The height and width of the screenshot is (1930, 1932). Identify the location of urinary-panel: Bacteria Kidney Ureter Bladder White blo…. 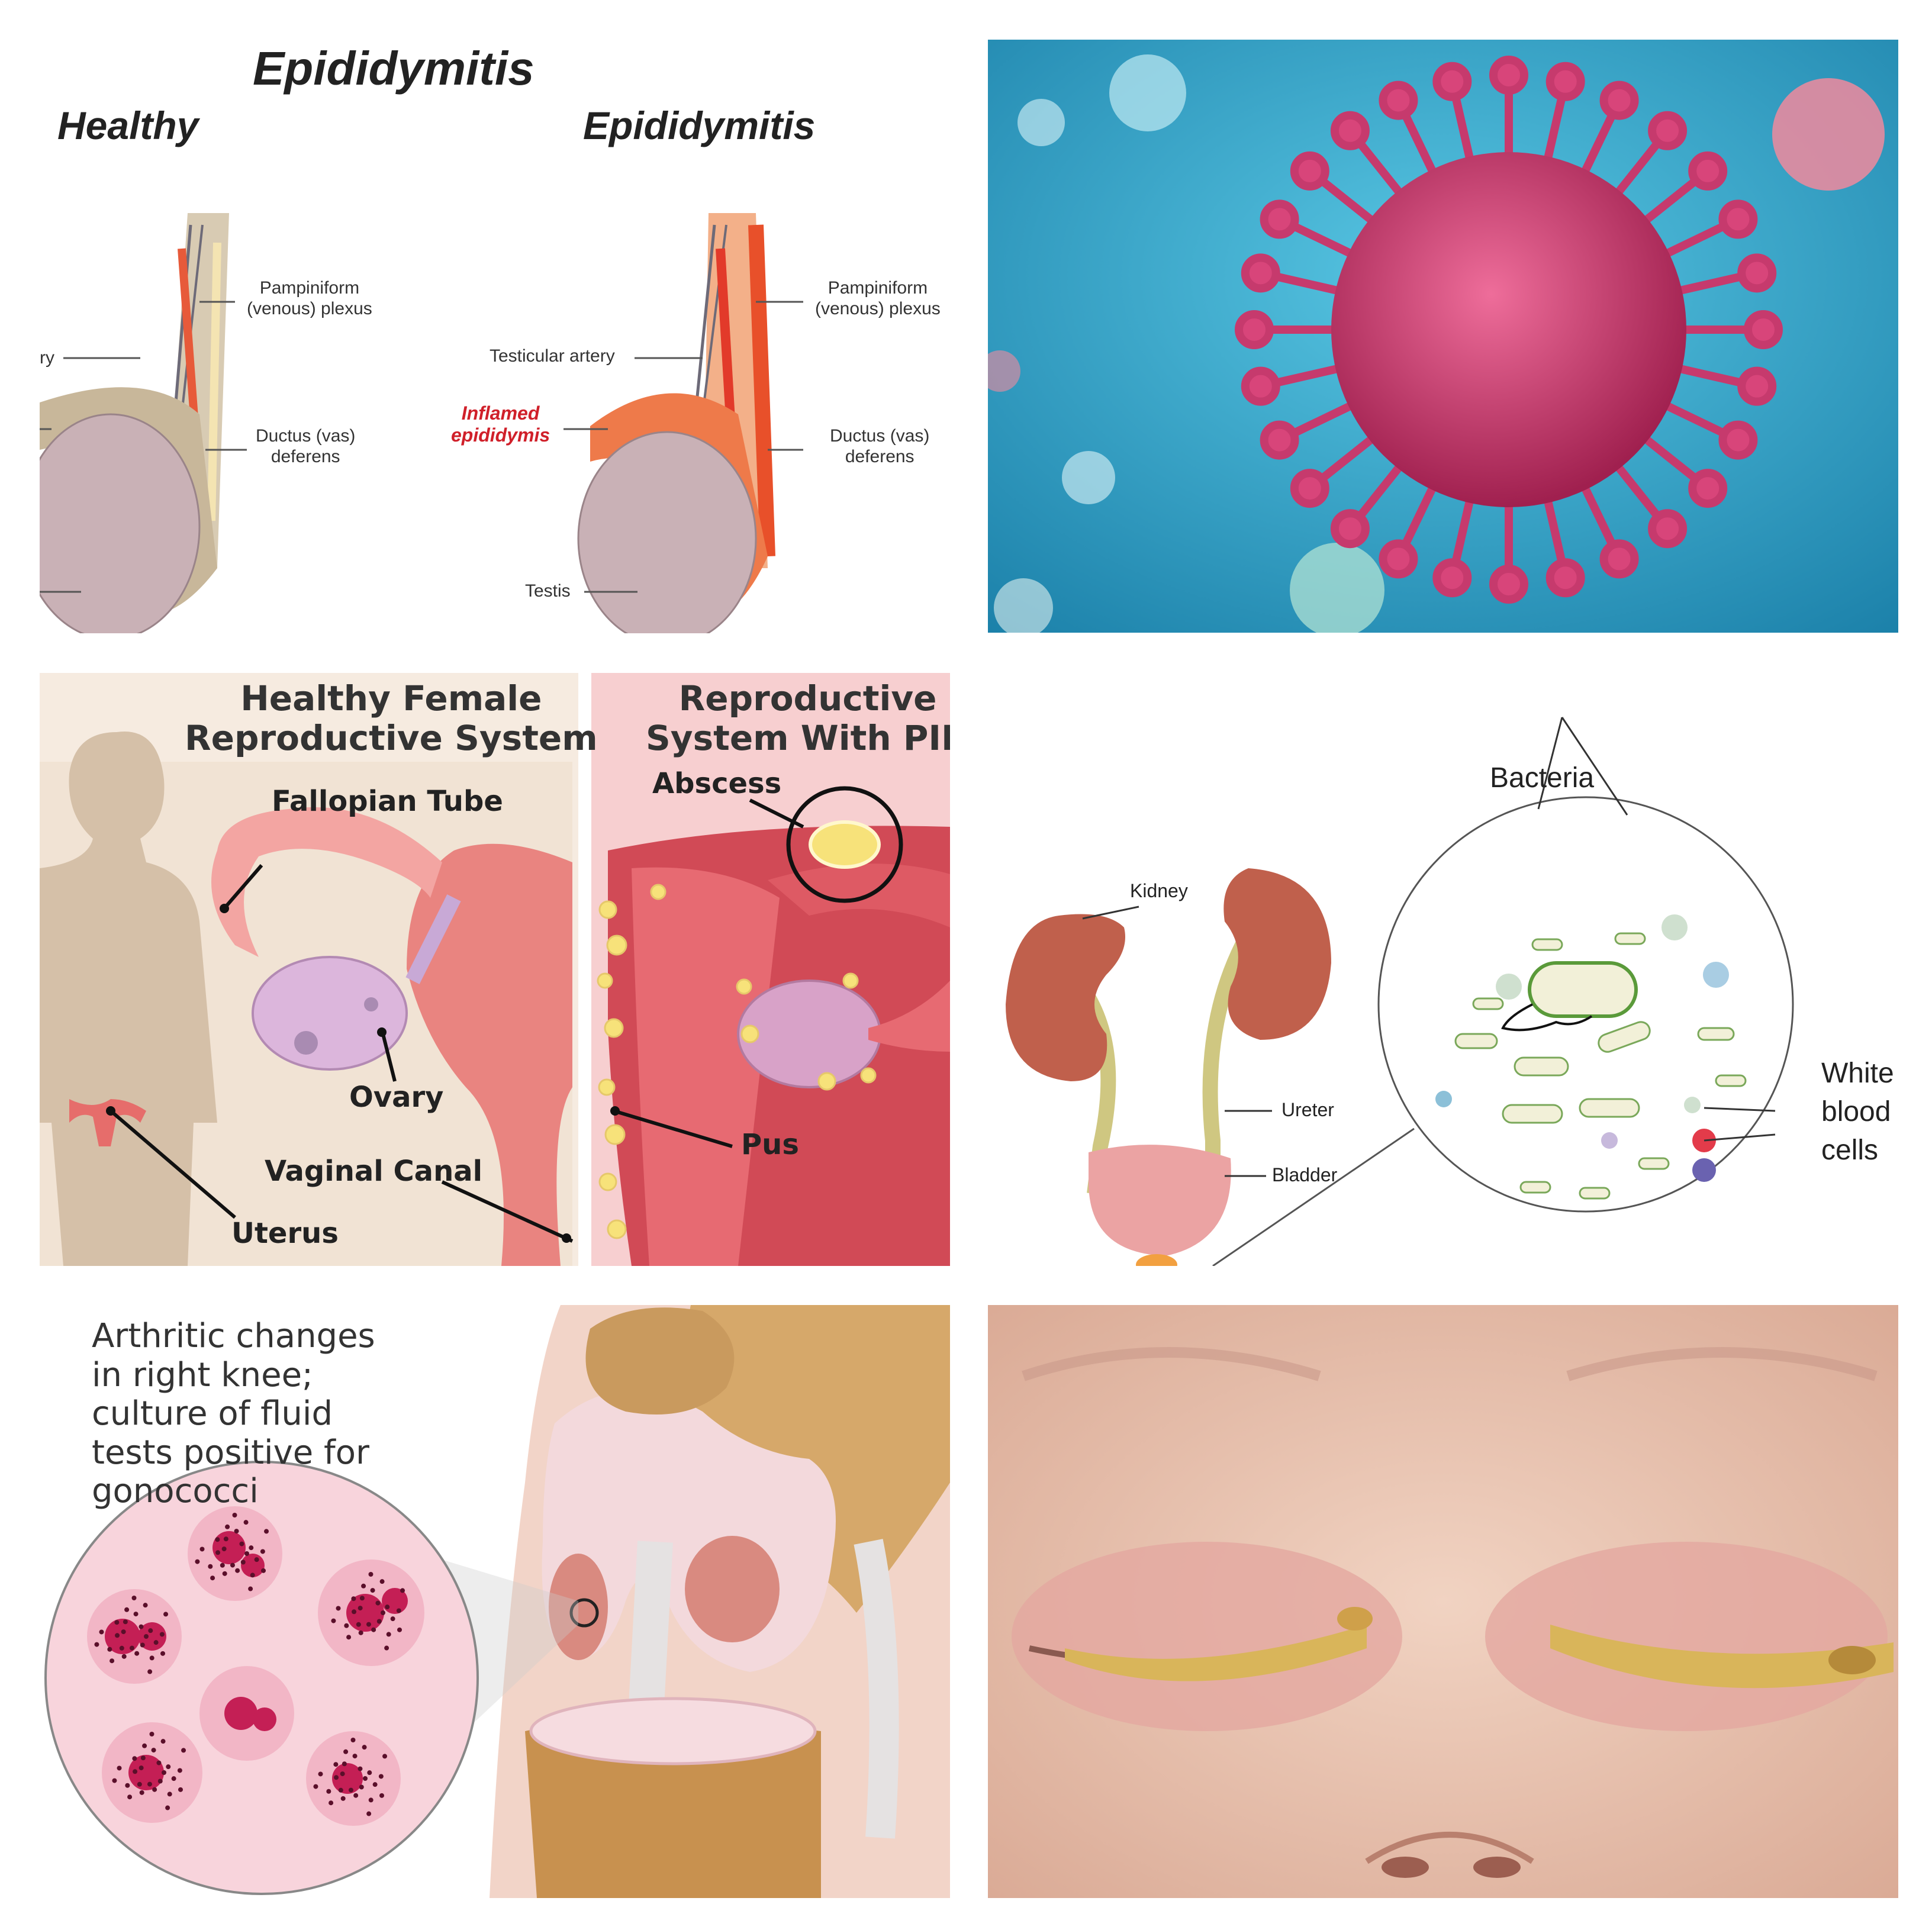
(1443, 969).